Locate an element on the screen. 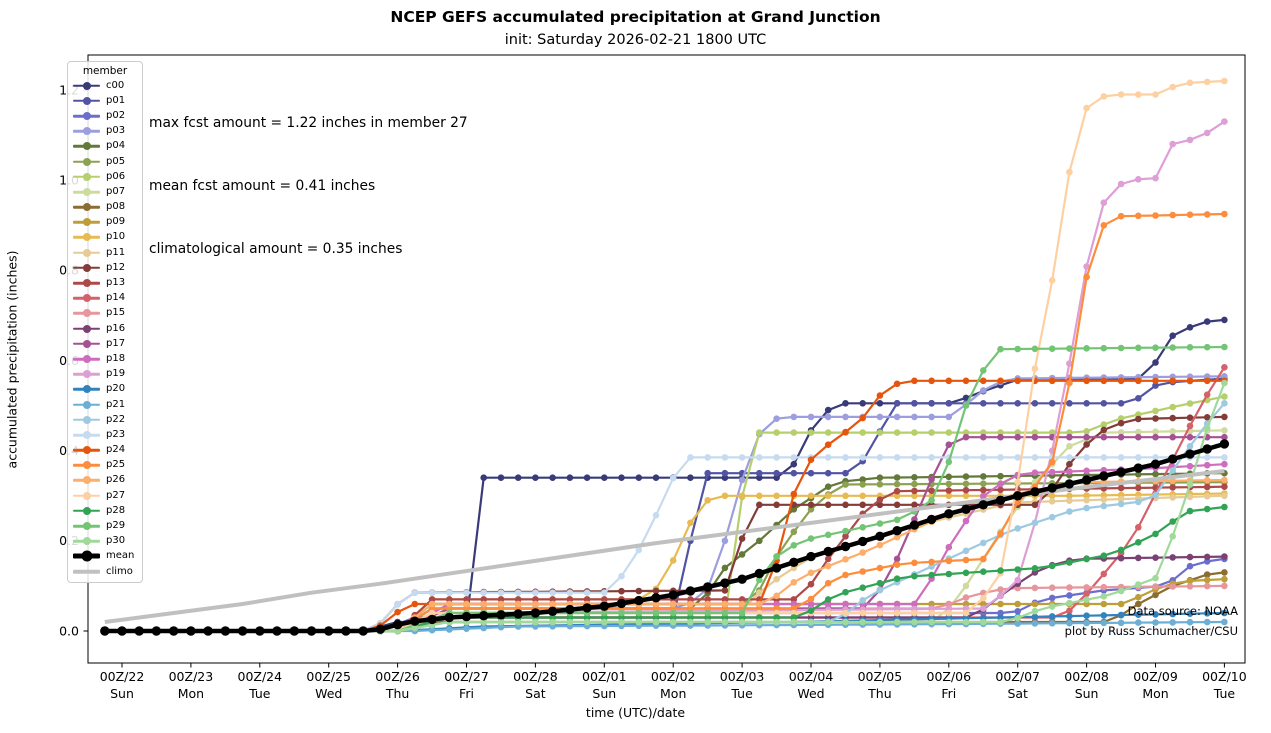 This screenshot has height=733, width=1271. x-tick-label-day: Sat is located at coordinates (1017, 693).